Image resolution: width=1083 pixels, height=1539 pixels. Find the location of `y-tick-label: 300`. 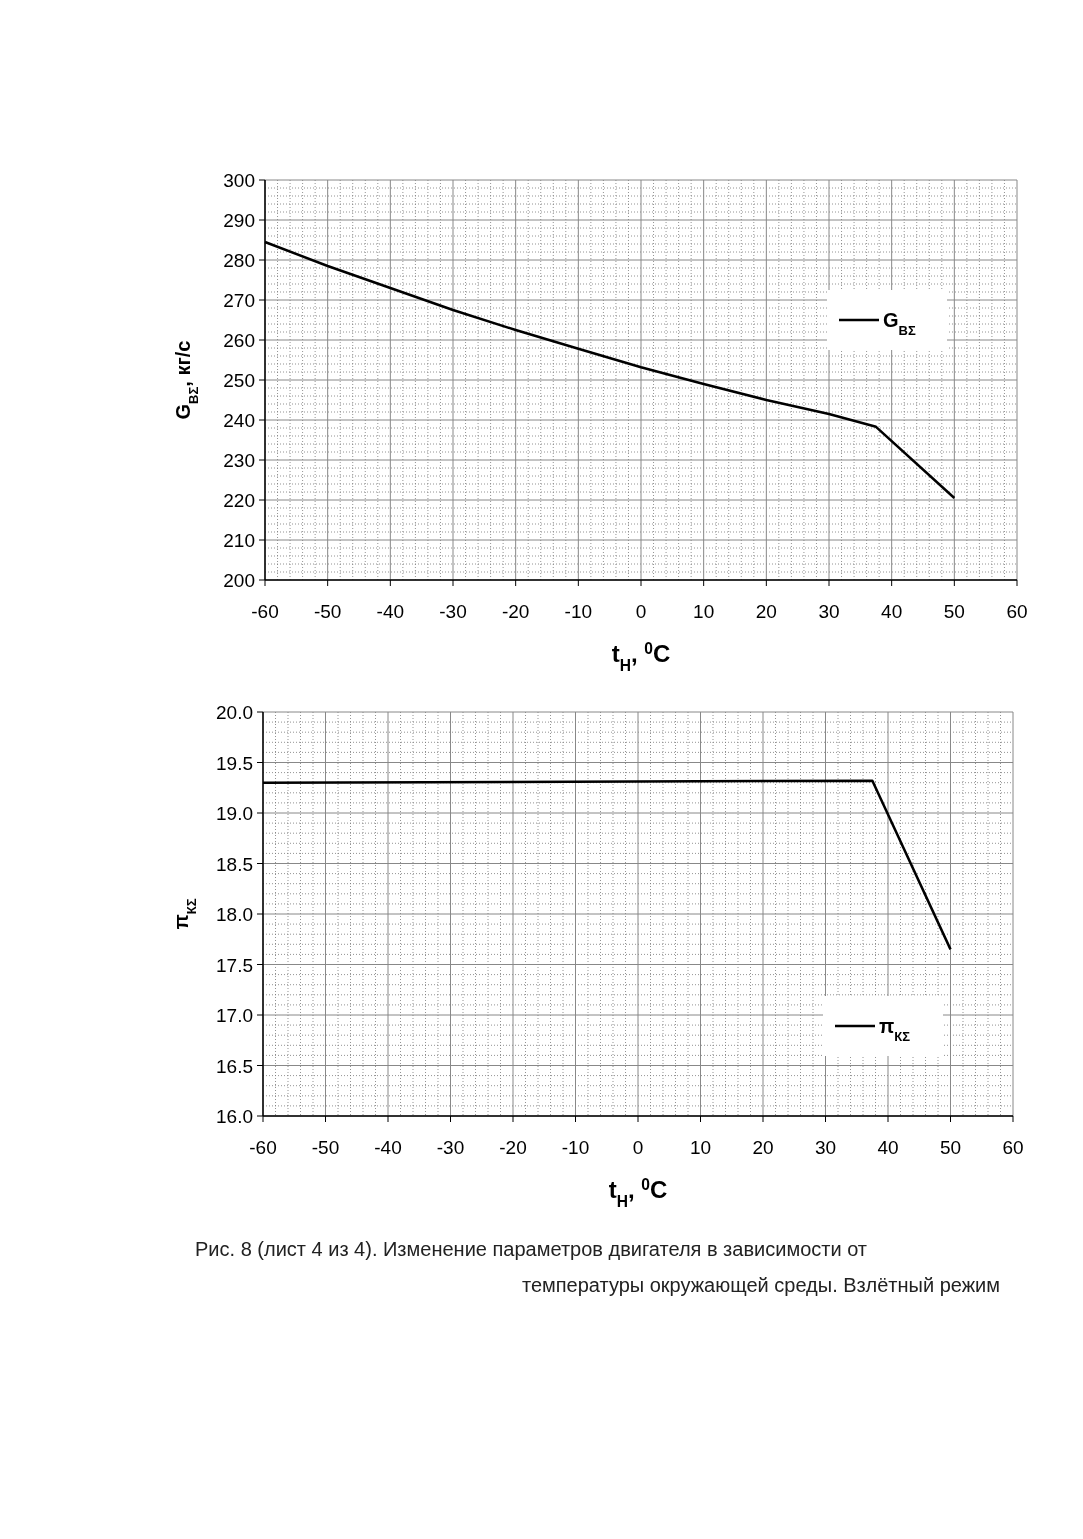

y-tick-label: 300 is located at coordinates (239, 180).